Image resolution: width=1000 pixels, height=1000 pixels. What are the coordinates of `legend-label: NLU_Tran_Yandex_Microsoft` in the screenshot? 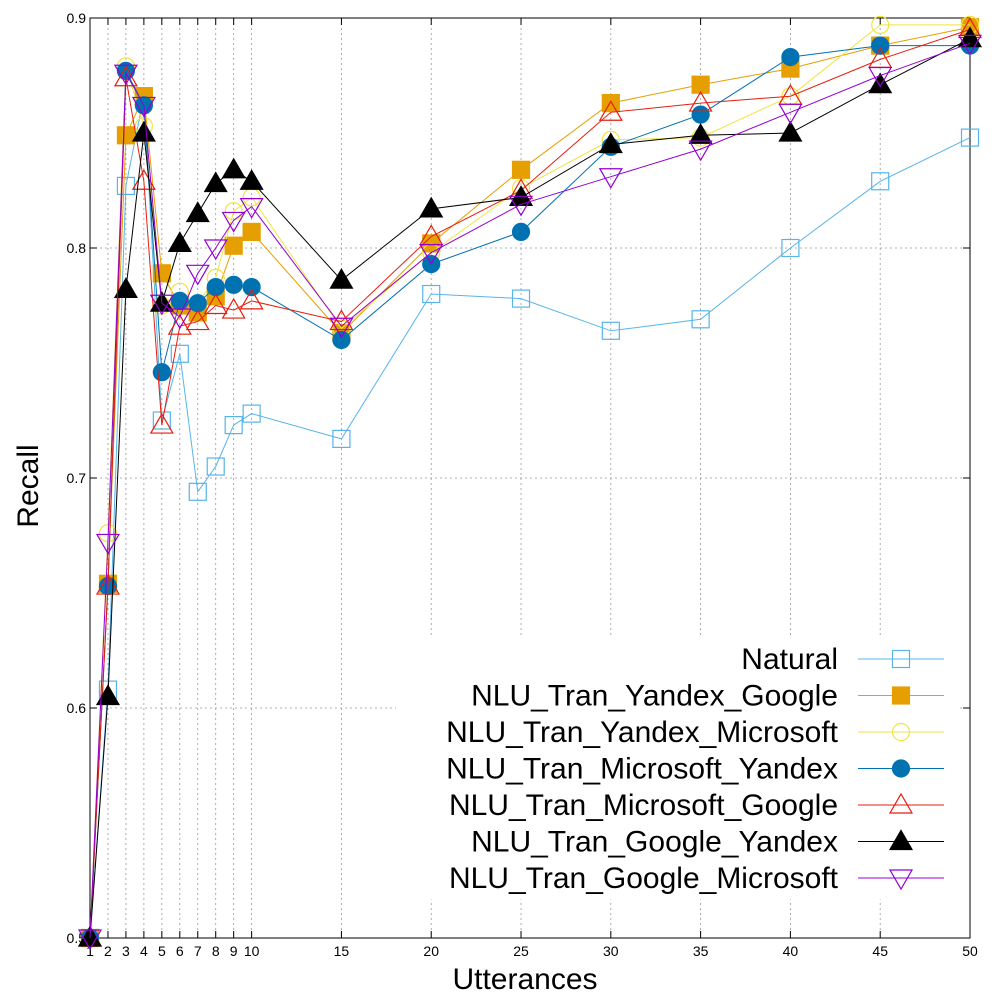 It's located at (642, 732).